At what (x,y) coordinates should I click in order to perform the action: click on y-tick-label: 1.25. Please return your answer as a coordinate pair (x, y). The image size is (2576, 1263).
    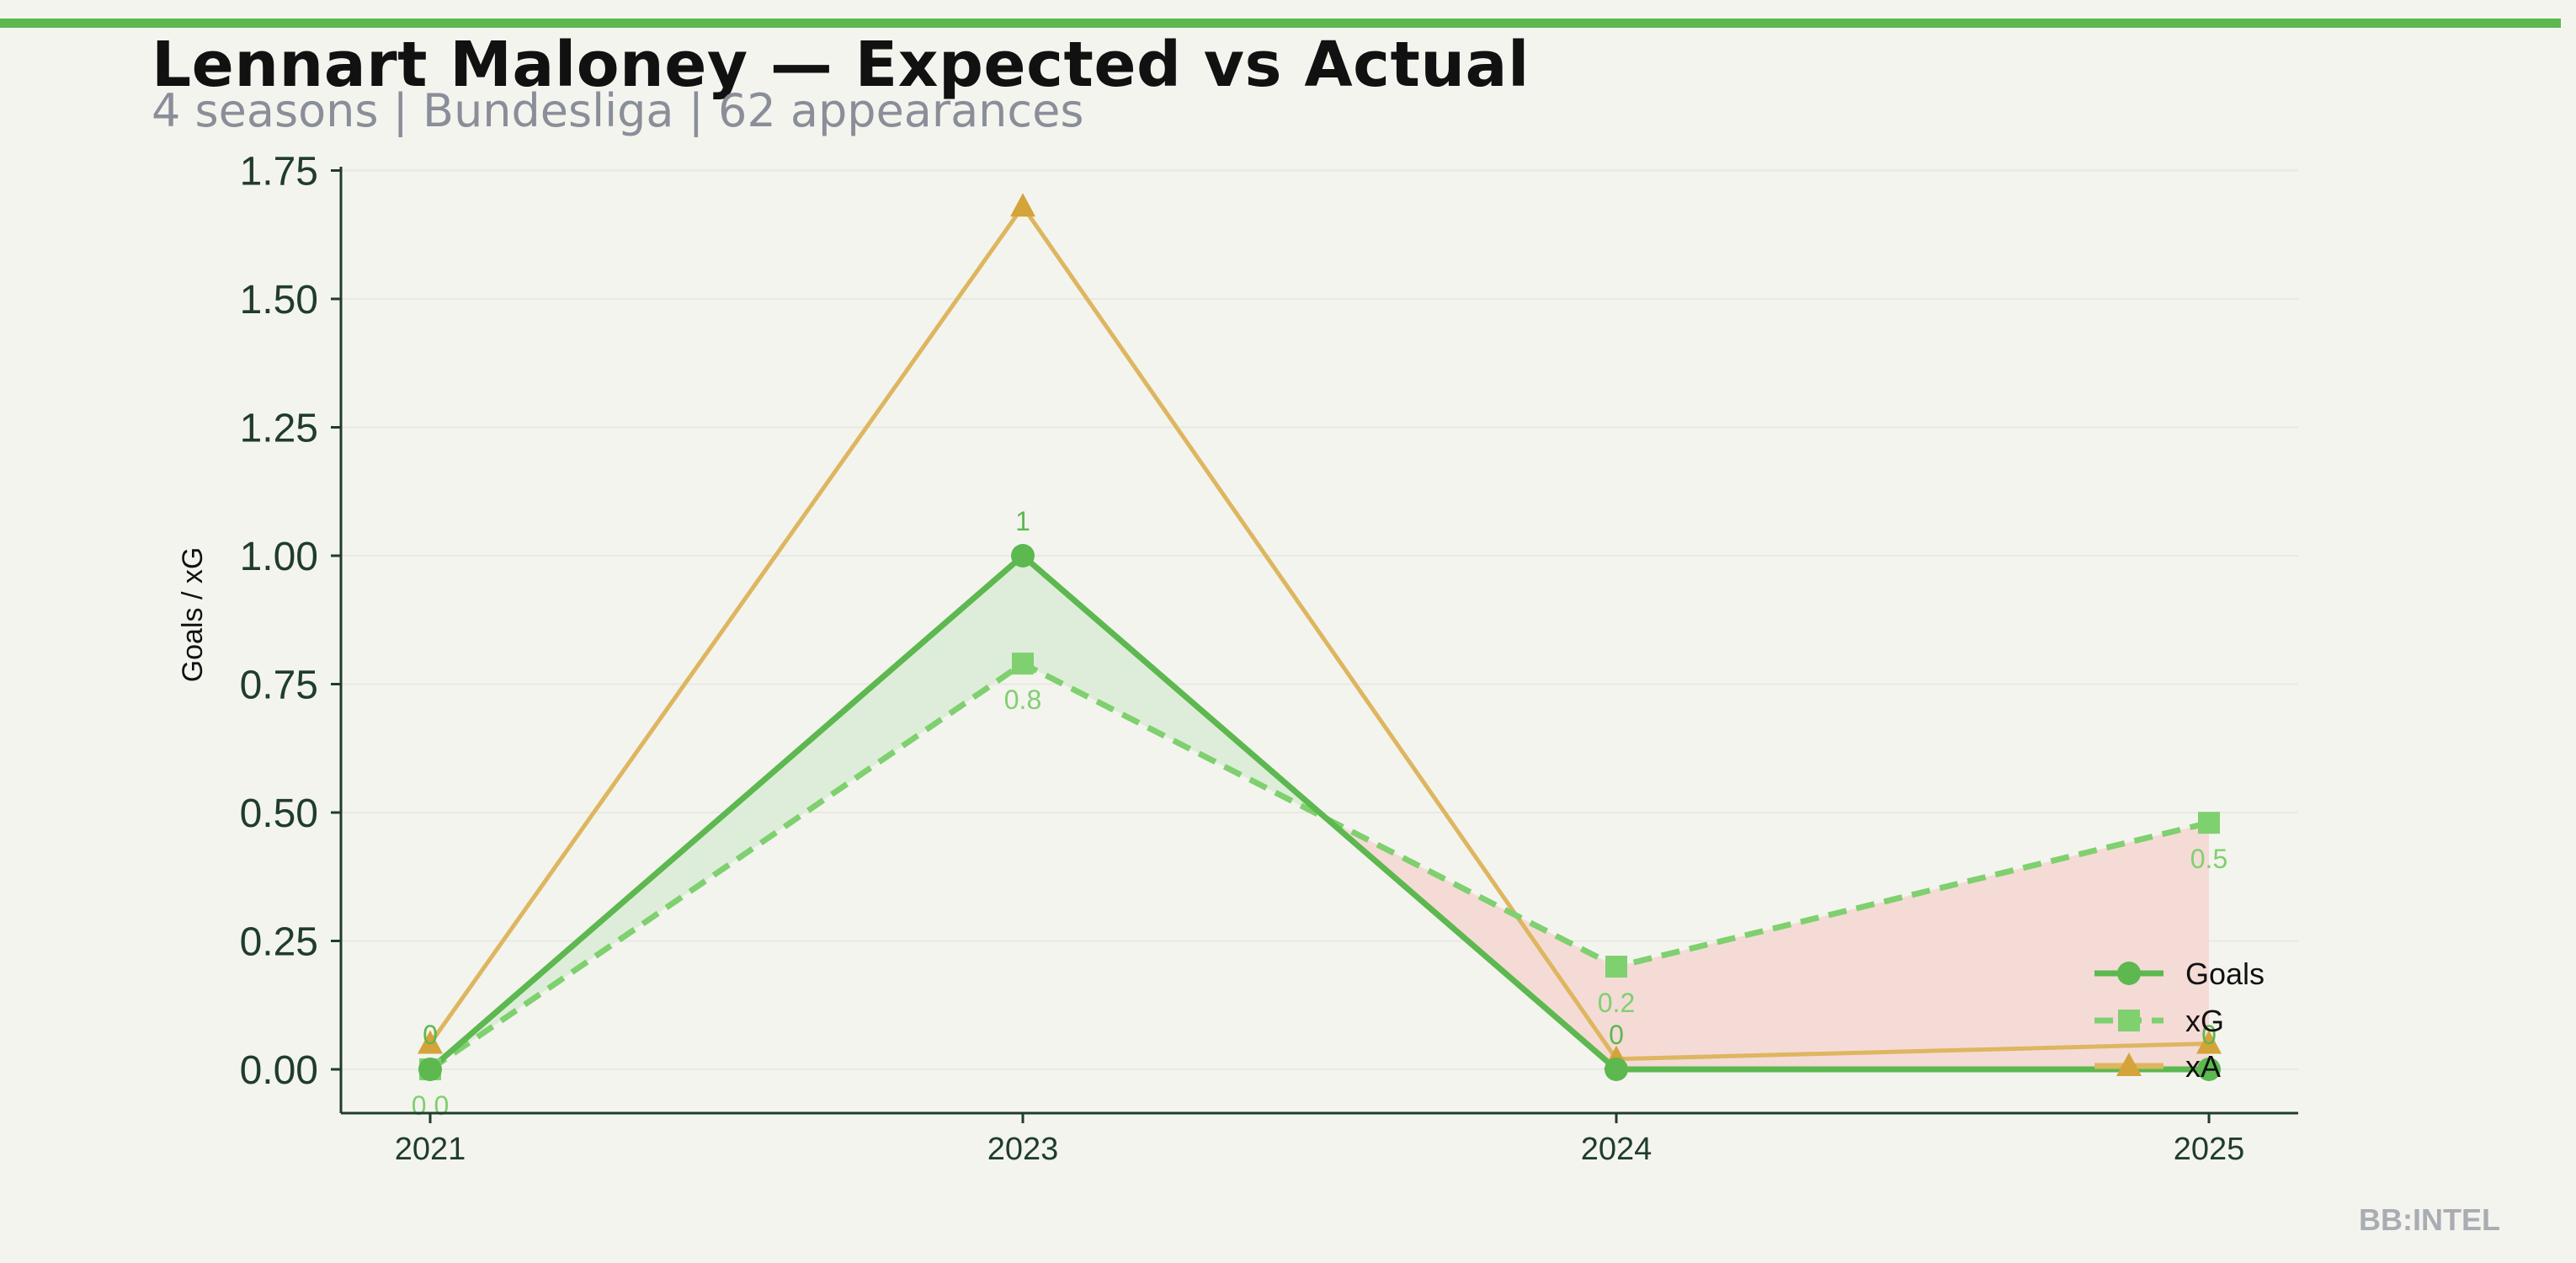
    Looking at the image, I should click on (279, 429).